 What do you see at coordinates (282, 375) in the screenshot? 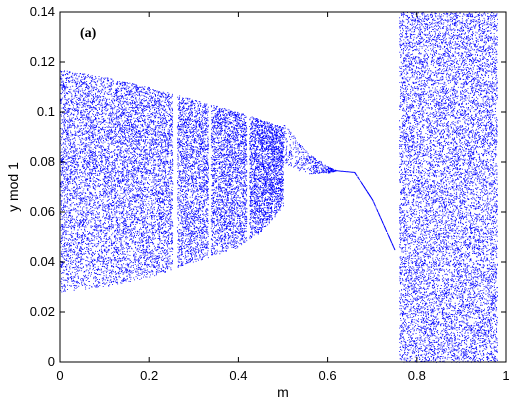
I see `x-tick-labels: 0 0.2 0.4 0.6 0.8 1` at bounding box center [282, 375].